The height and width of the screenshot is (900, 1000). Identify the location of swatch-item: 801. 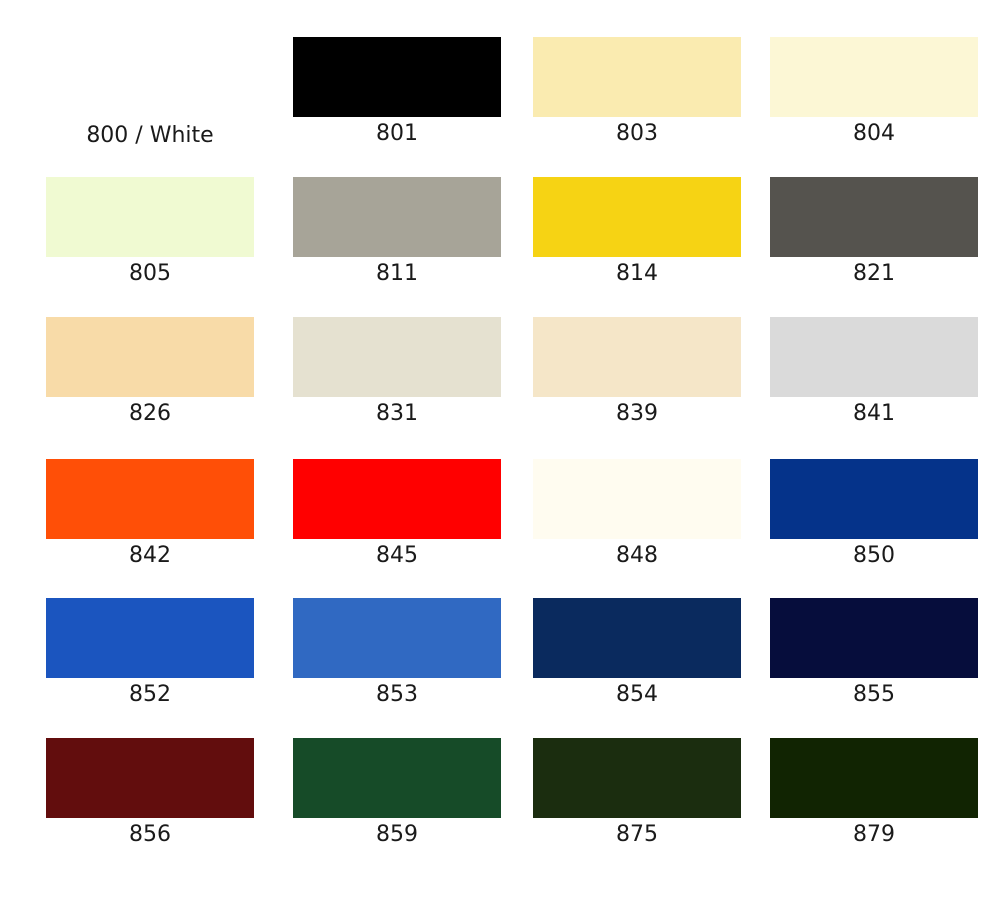
(398, 102).